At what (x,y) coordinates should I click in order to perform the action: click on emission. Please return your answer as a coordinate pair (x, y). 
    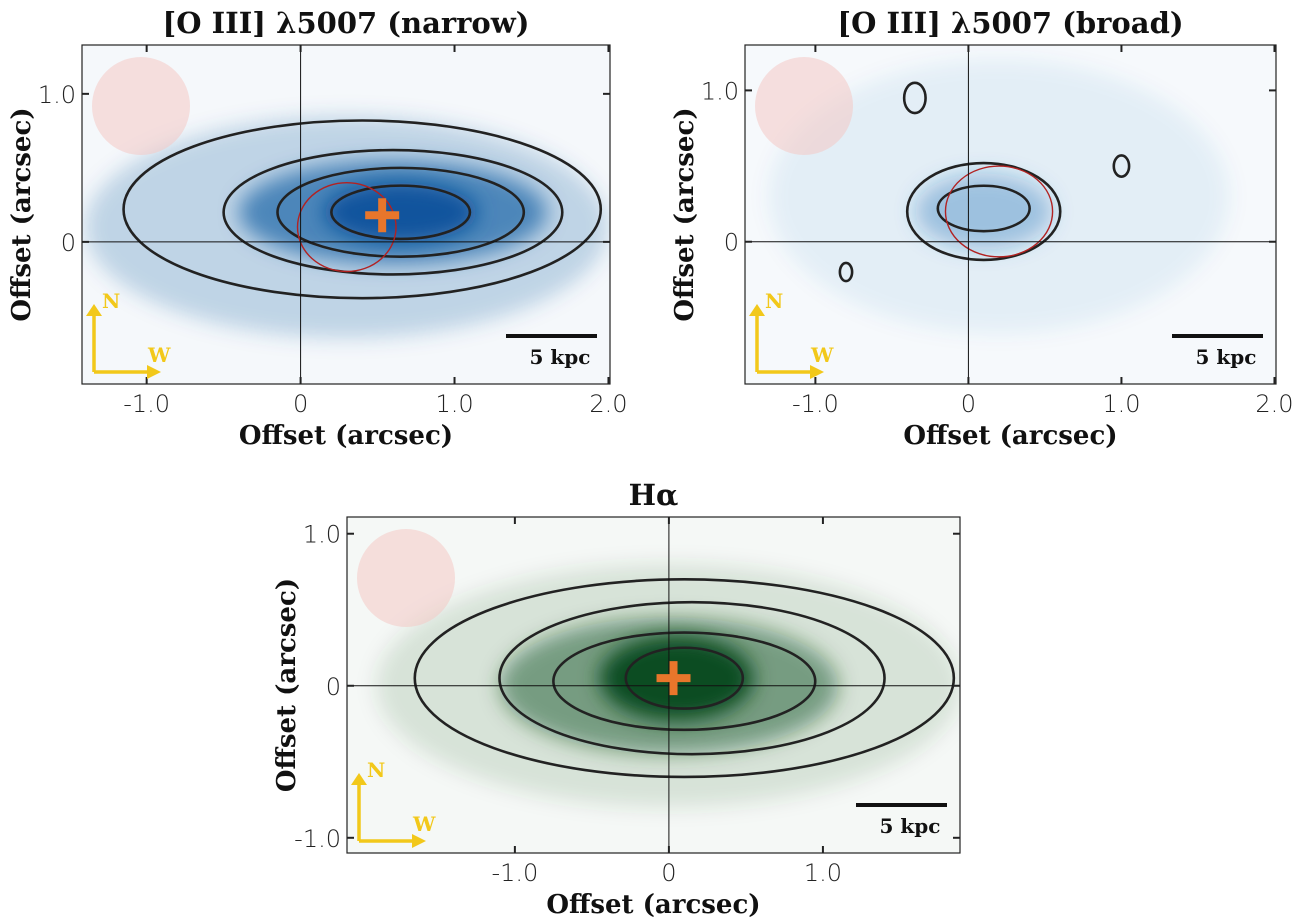
    Looking at the image, I should click on (400, 212).